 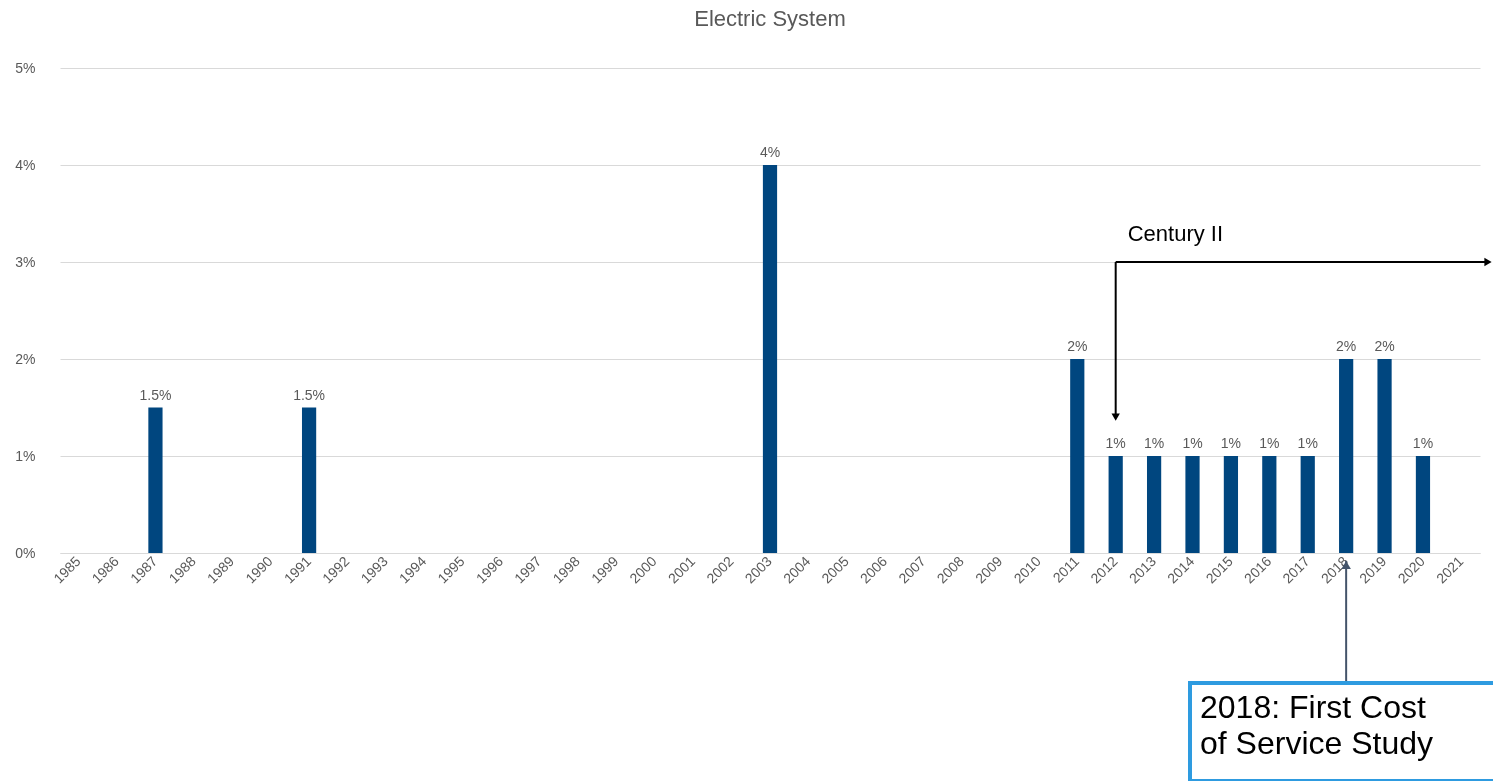 I want to click on y-tick-label: 3%, so click(x=25, y=261).